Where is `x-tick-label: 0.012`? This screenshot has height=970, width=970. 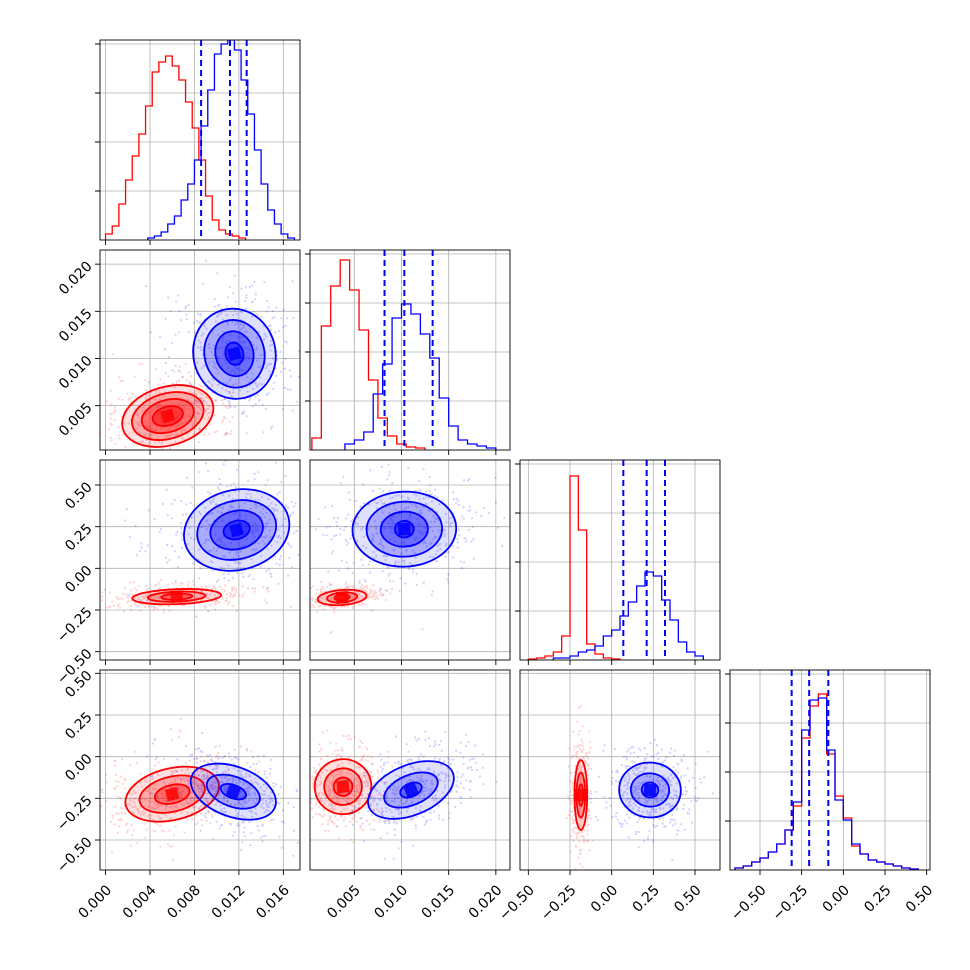 x-tick-label: 0.012 is located at coordinates (229, 902).